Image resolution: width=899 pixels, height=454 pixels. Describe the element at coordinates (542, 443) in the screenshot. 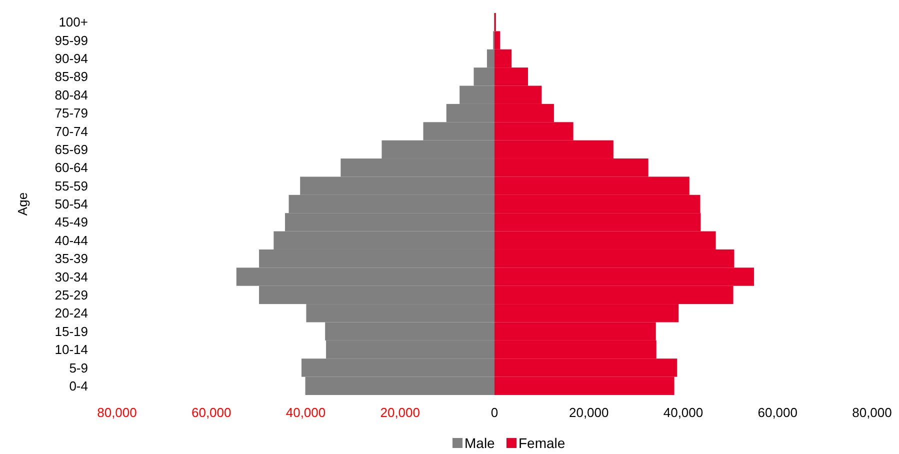

I see `legend-label: Female` at that location.